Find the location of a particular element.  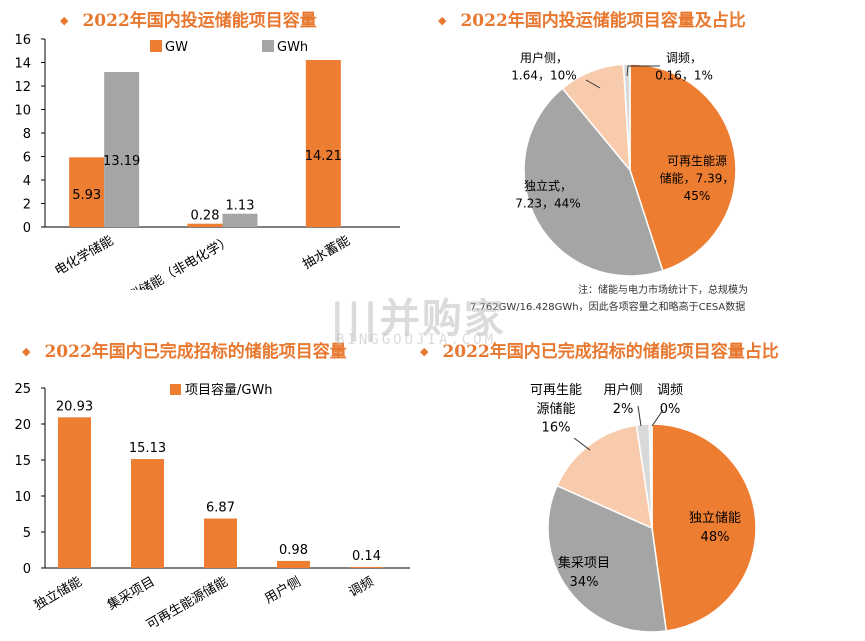

category-label: 新型储能（非电化学） is located at coordinates (174, 261).